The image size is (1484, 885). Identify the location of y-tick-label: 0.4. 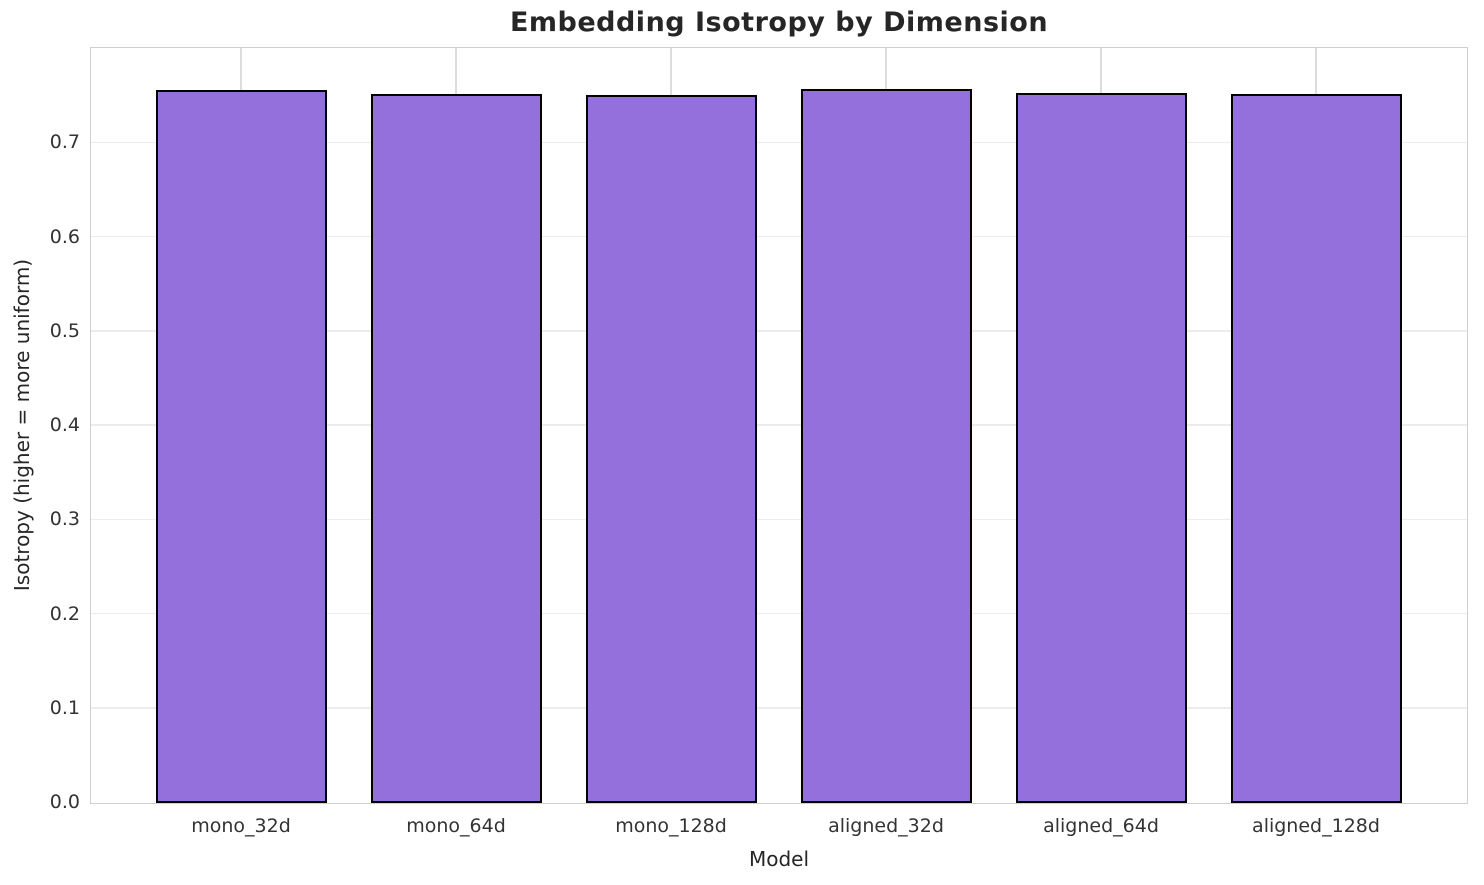
(64, 425).